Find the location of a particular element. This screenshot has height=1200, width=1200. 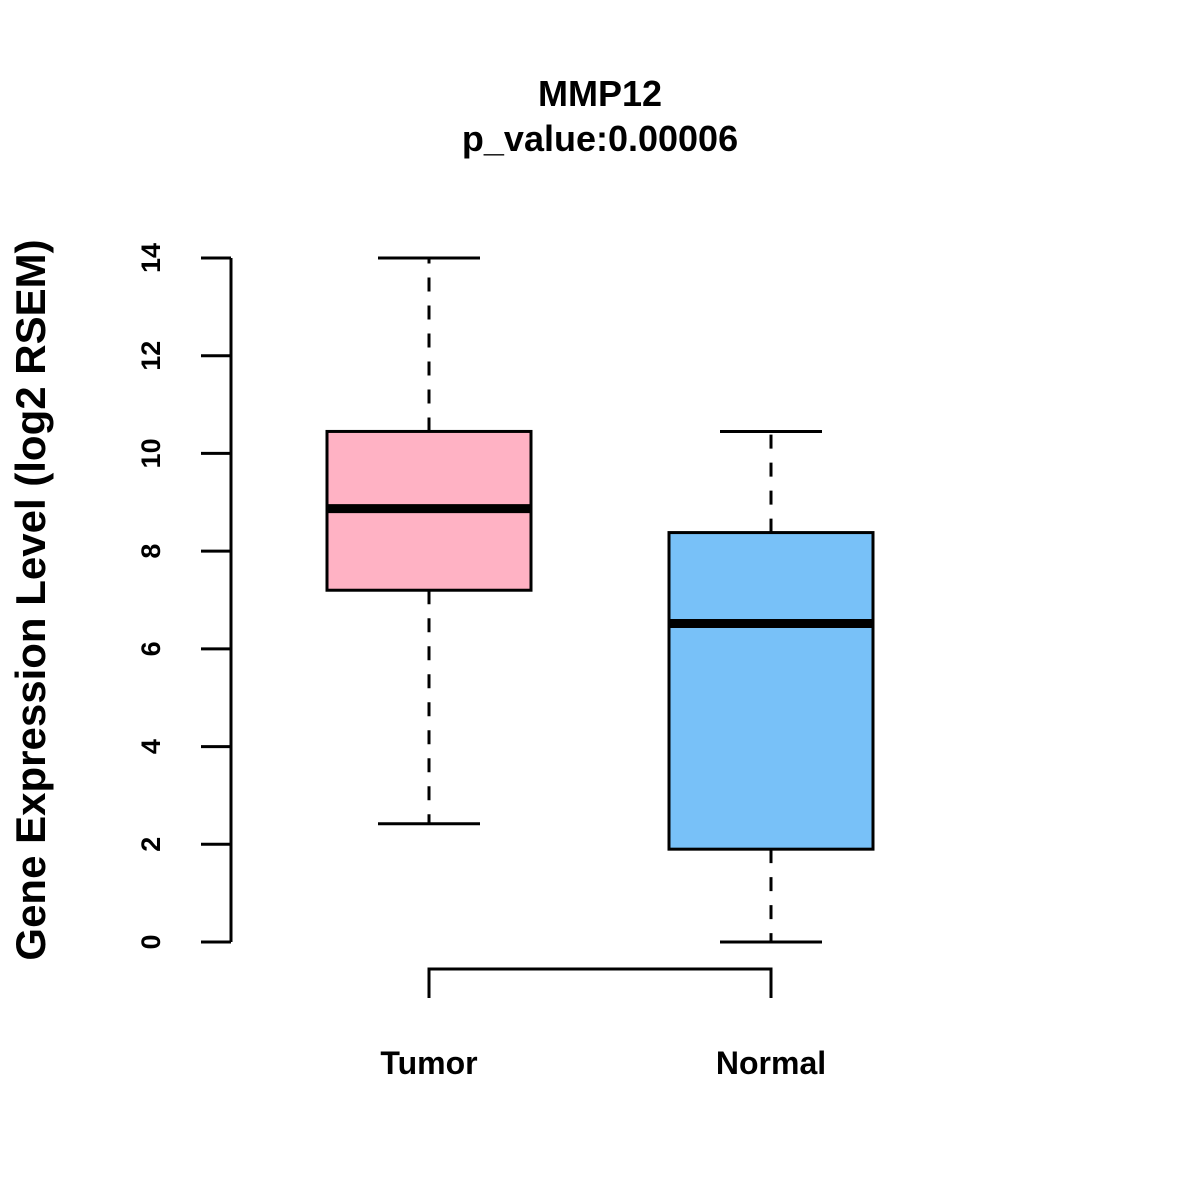

box-normal is located at coordinates (771, 686).